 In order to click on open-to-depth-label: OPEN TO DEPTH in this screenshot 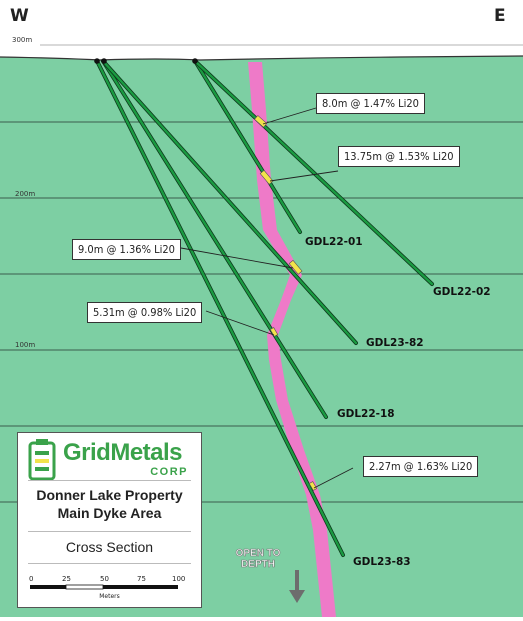, I will do `click(258, 559)`.